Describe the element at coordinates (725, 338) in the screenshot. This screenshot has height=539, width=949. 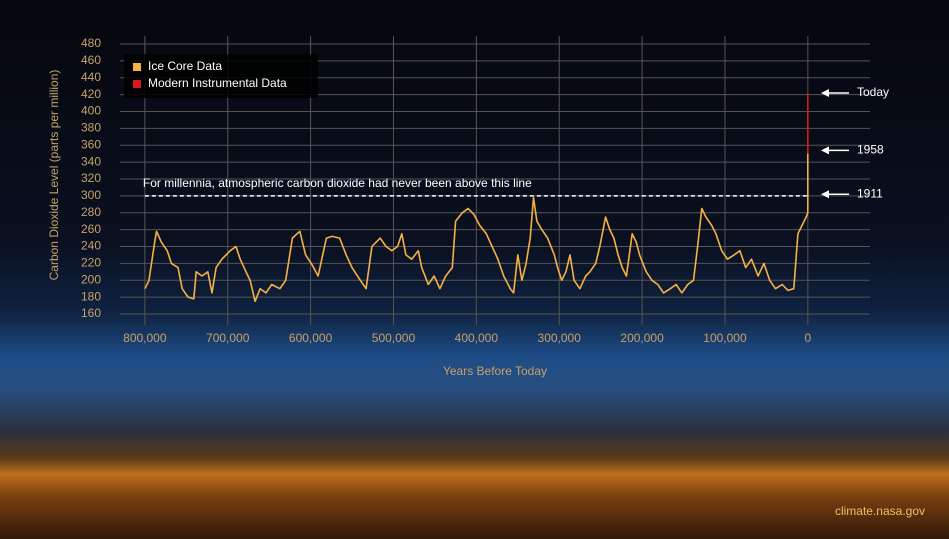
I see `x-tick-label: 100,000` at that location.